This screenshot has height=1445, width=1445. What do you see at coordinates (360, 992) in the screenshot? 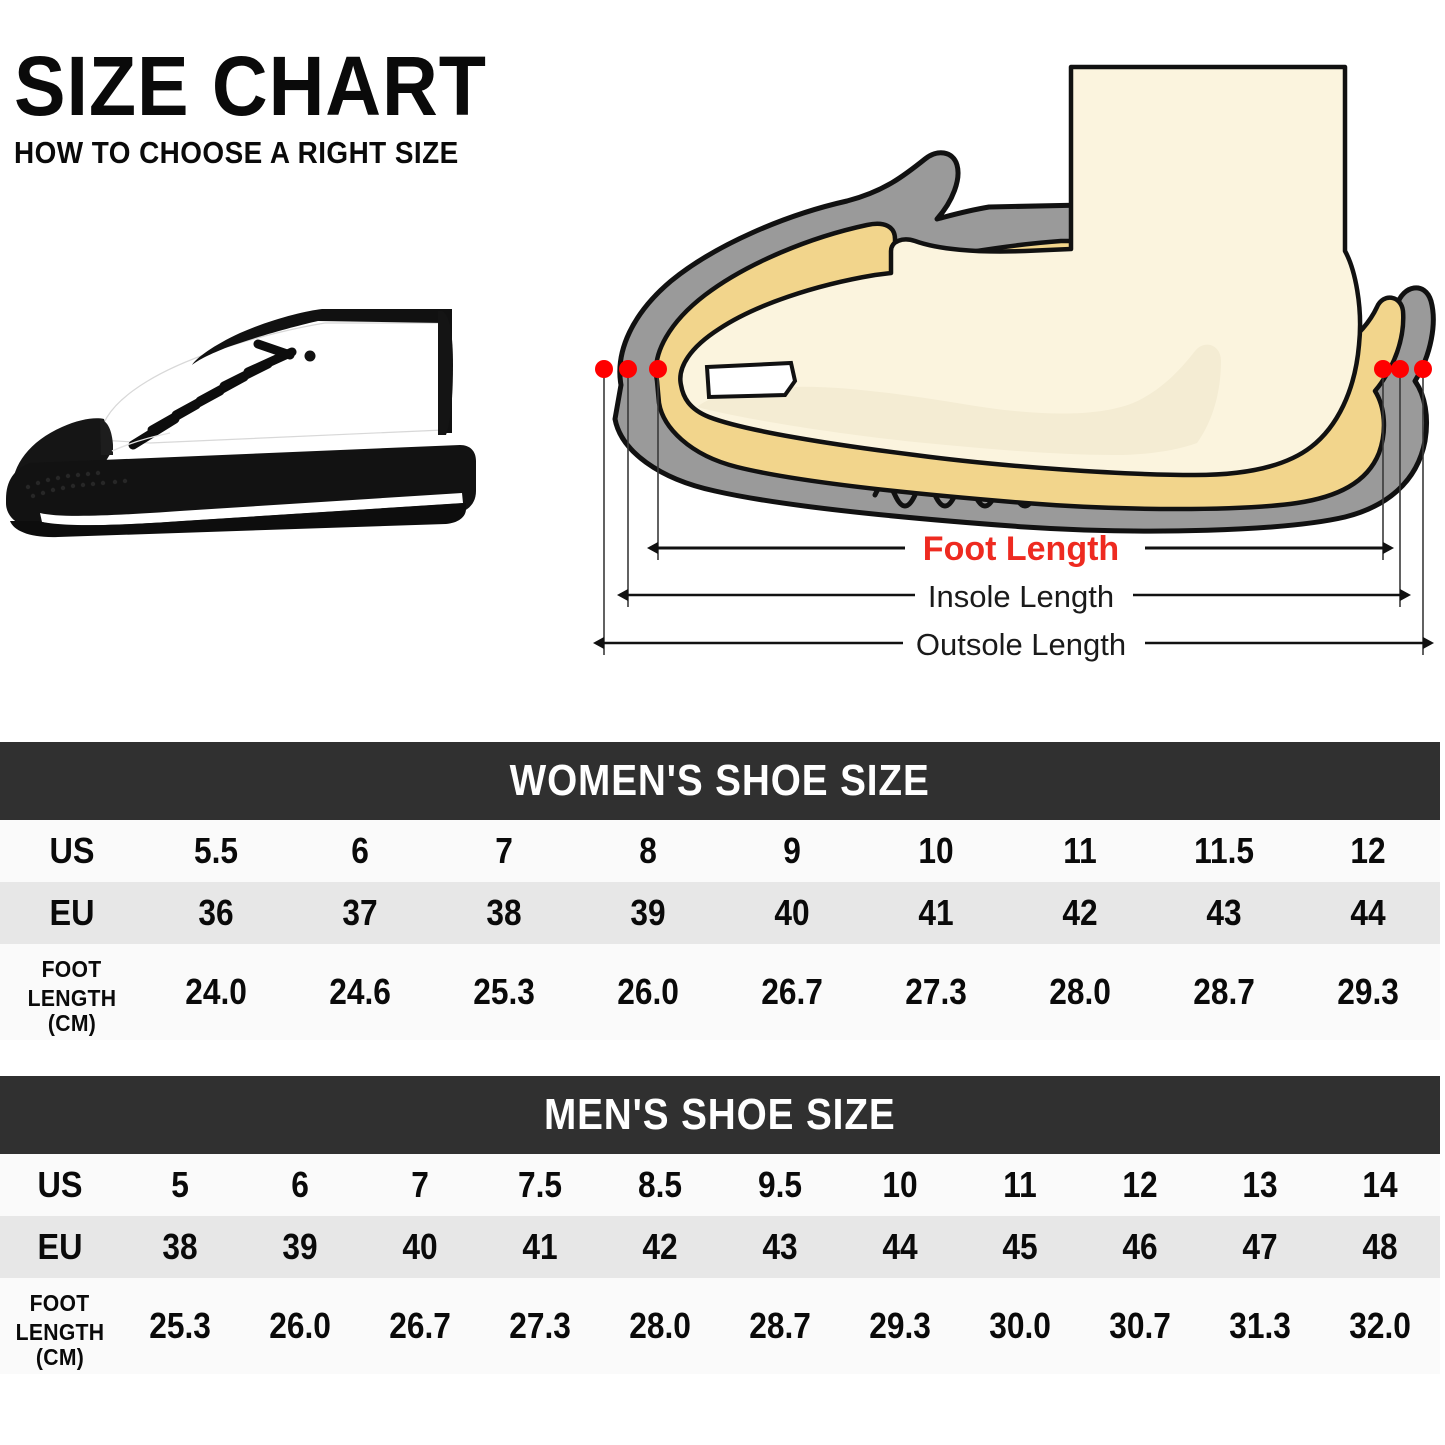
I see `table-cell: 24.6` at bounding box center [360, 992].